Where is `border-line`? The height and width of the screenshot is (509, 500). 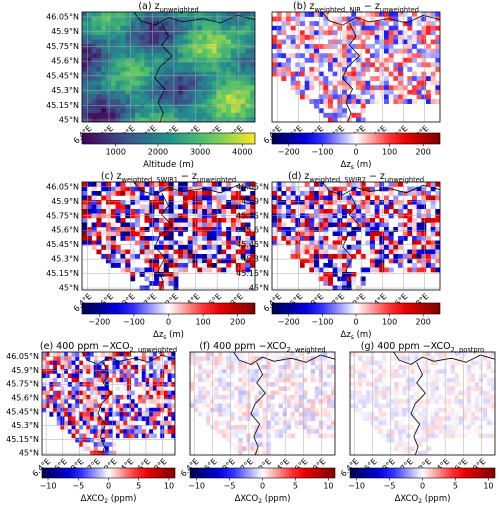
border-line is located at coordinates (351, 241).